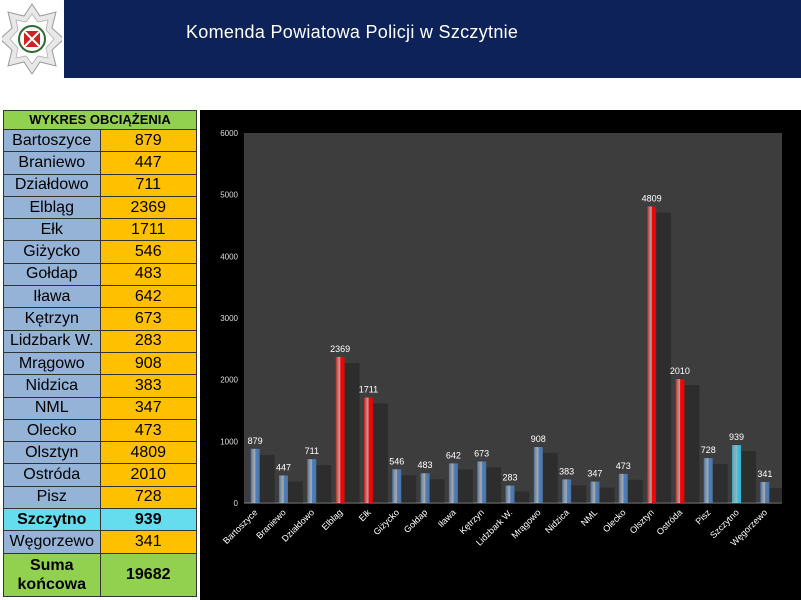 The image size is (801, 600). What do you see at coordinates (52, 574) in the screenshot?
I see `total-label: Suma końcowa` at bounding box center [52, 574].